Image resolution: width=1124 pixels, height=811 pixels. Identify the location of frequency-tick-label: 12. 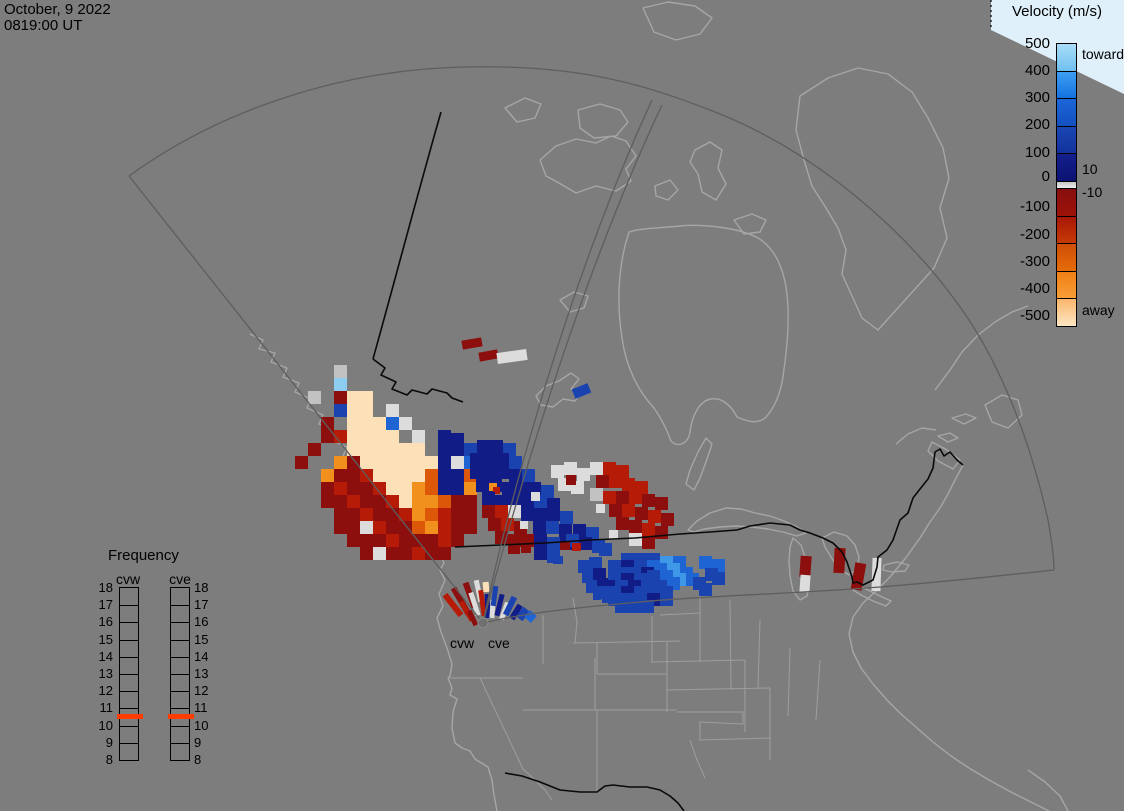
(105, 691).